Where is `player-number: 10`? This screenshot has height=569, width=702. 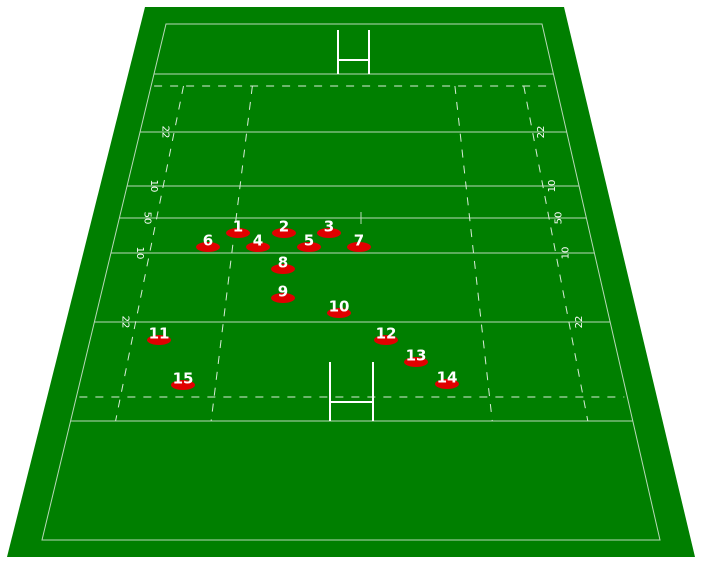 player-number: 10 is located at coordinates (339, 307).